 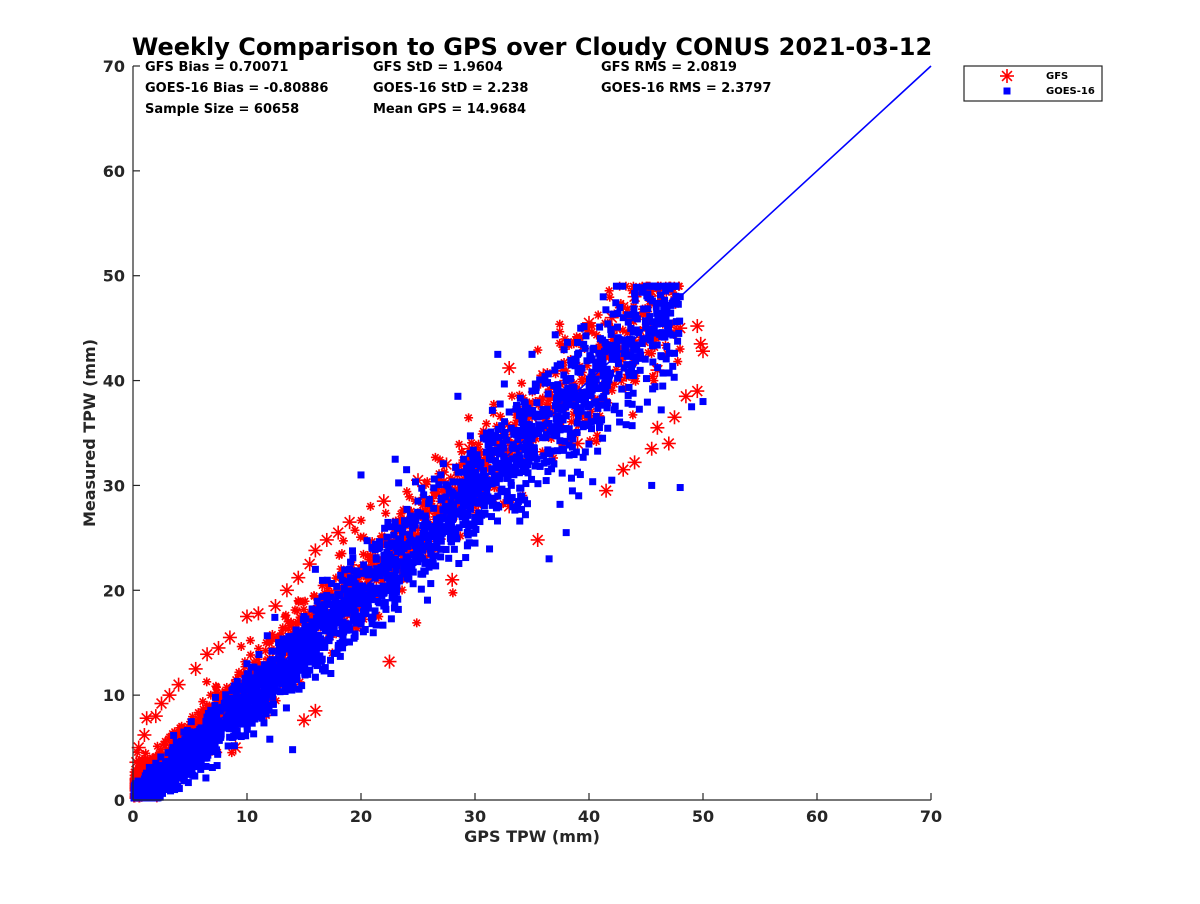 I want to click on x-tick-label: 20, so click(x=361, y=816).